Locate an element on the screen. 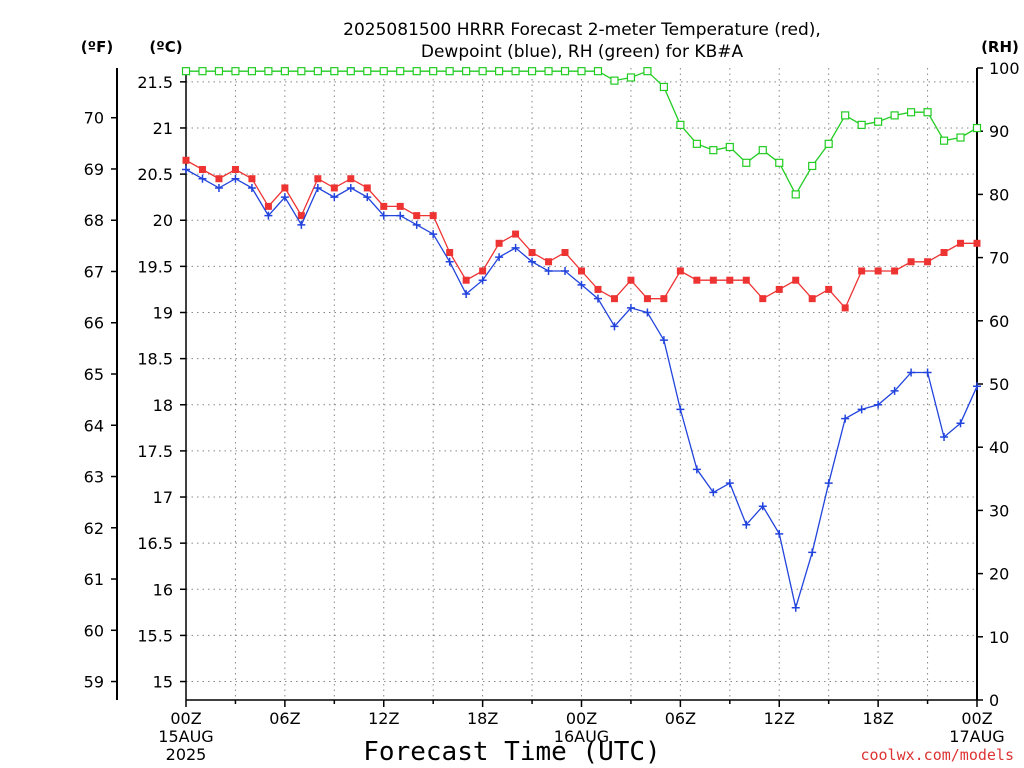  celsius-tick-label: 15.5 is located at coordinates (155, 635).